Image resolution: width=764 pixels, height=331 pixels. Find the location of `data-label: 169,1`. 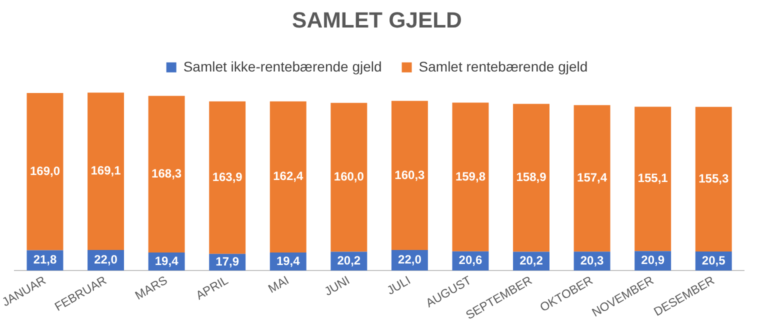

data-label: 169,1 is located at coordinates (106, 171).